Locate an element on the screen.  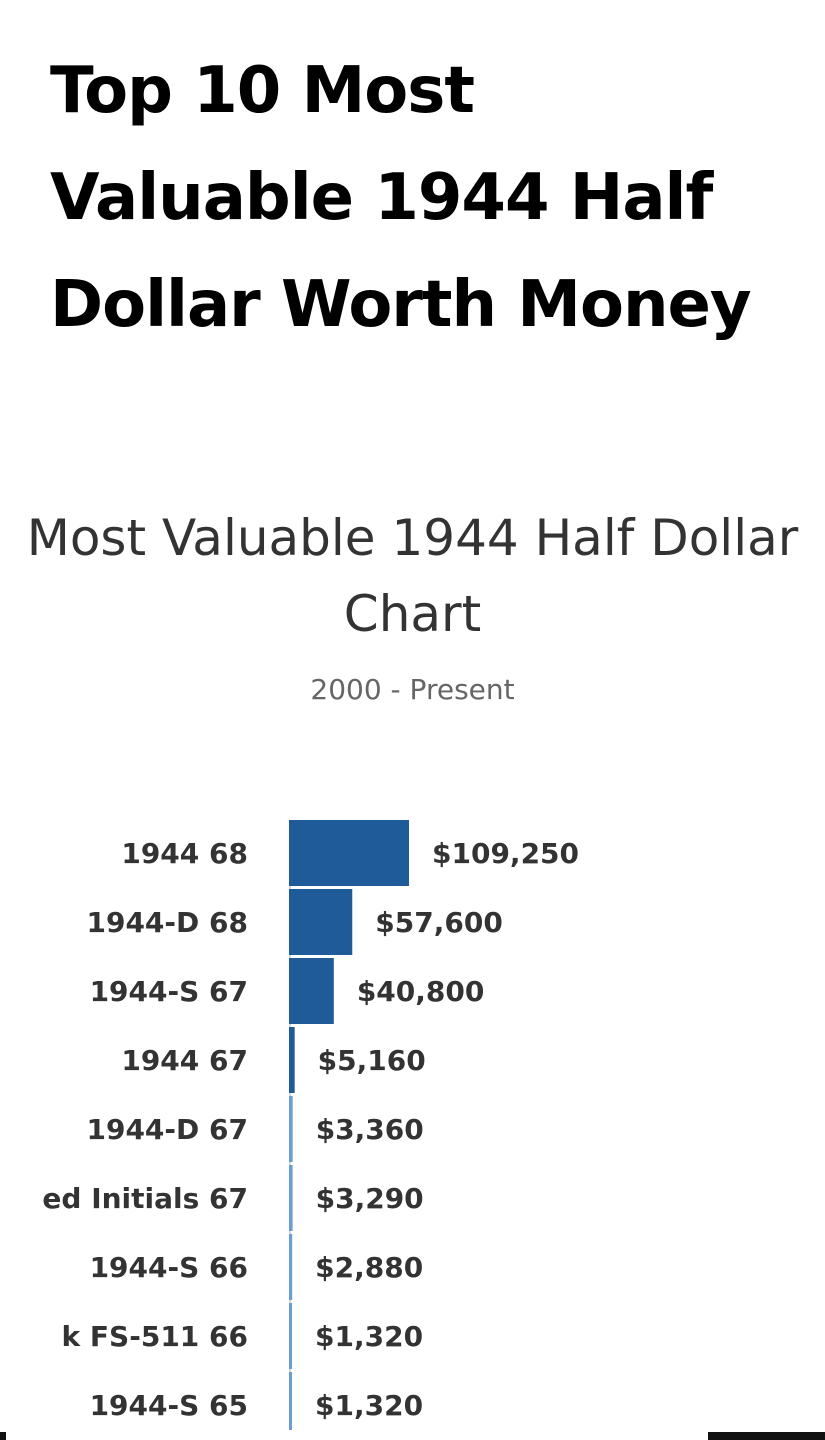
category-label-0: 1944 68 is located at coordinates (184, 853).